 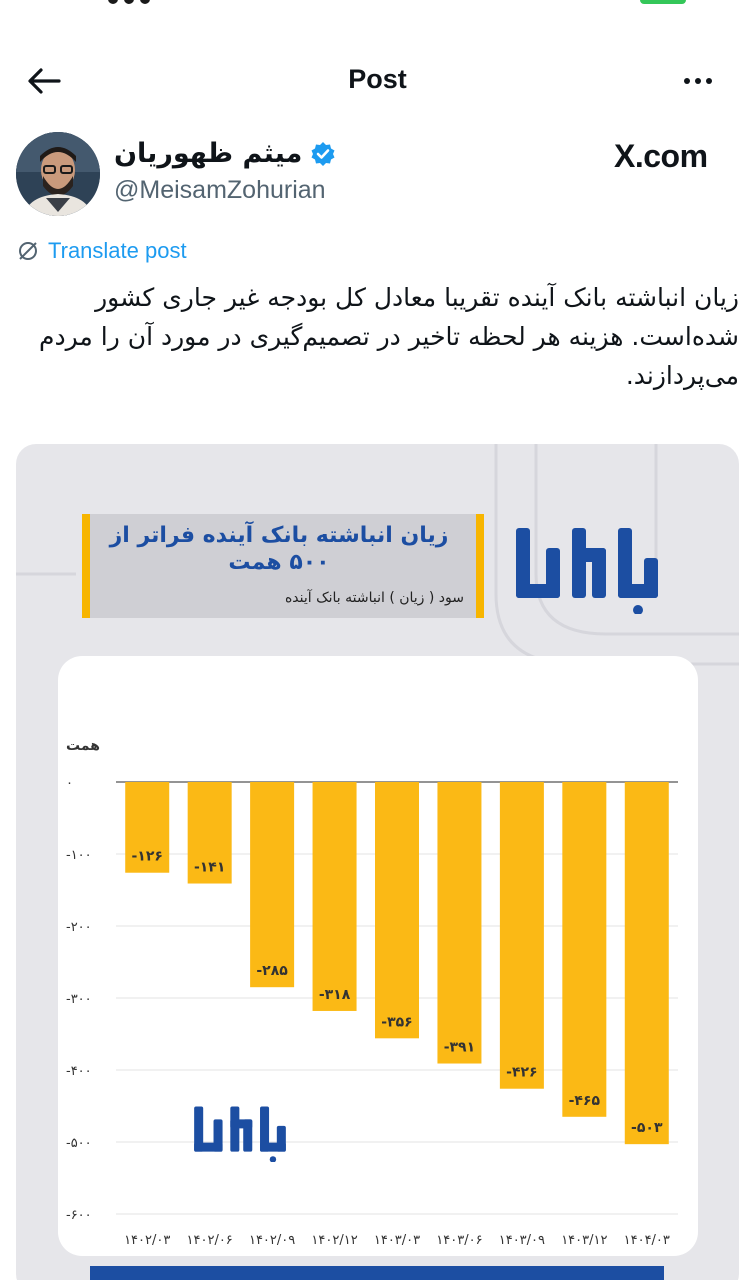 I want to click on x-tick-label: ۱۴۰۳/۱۲, so click(x=584, y=1240).